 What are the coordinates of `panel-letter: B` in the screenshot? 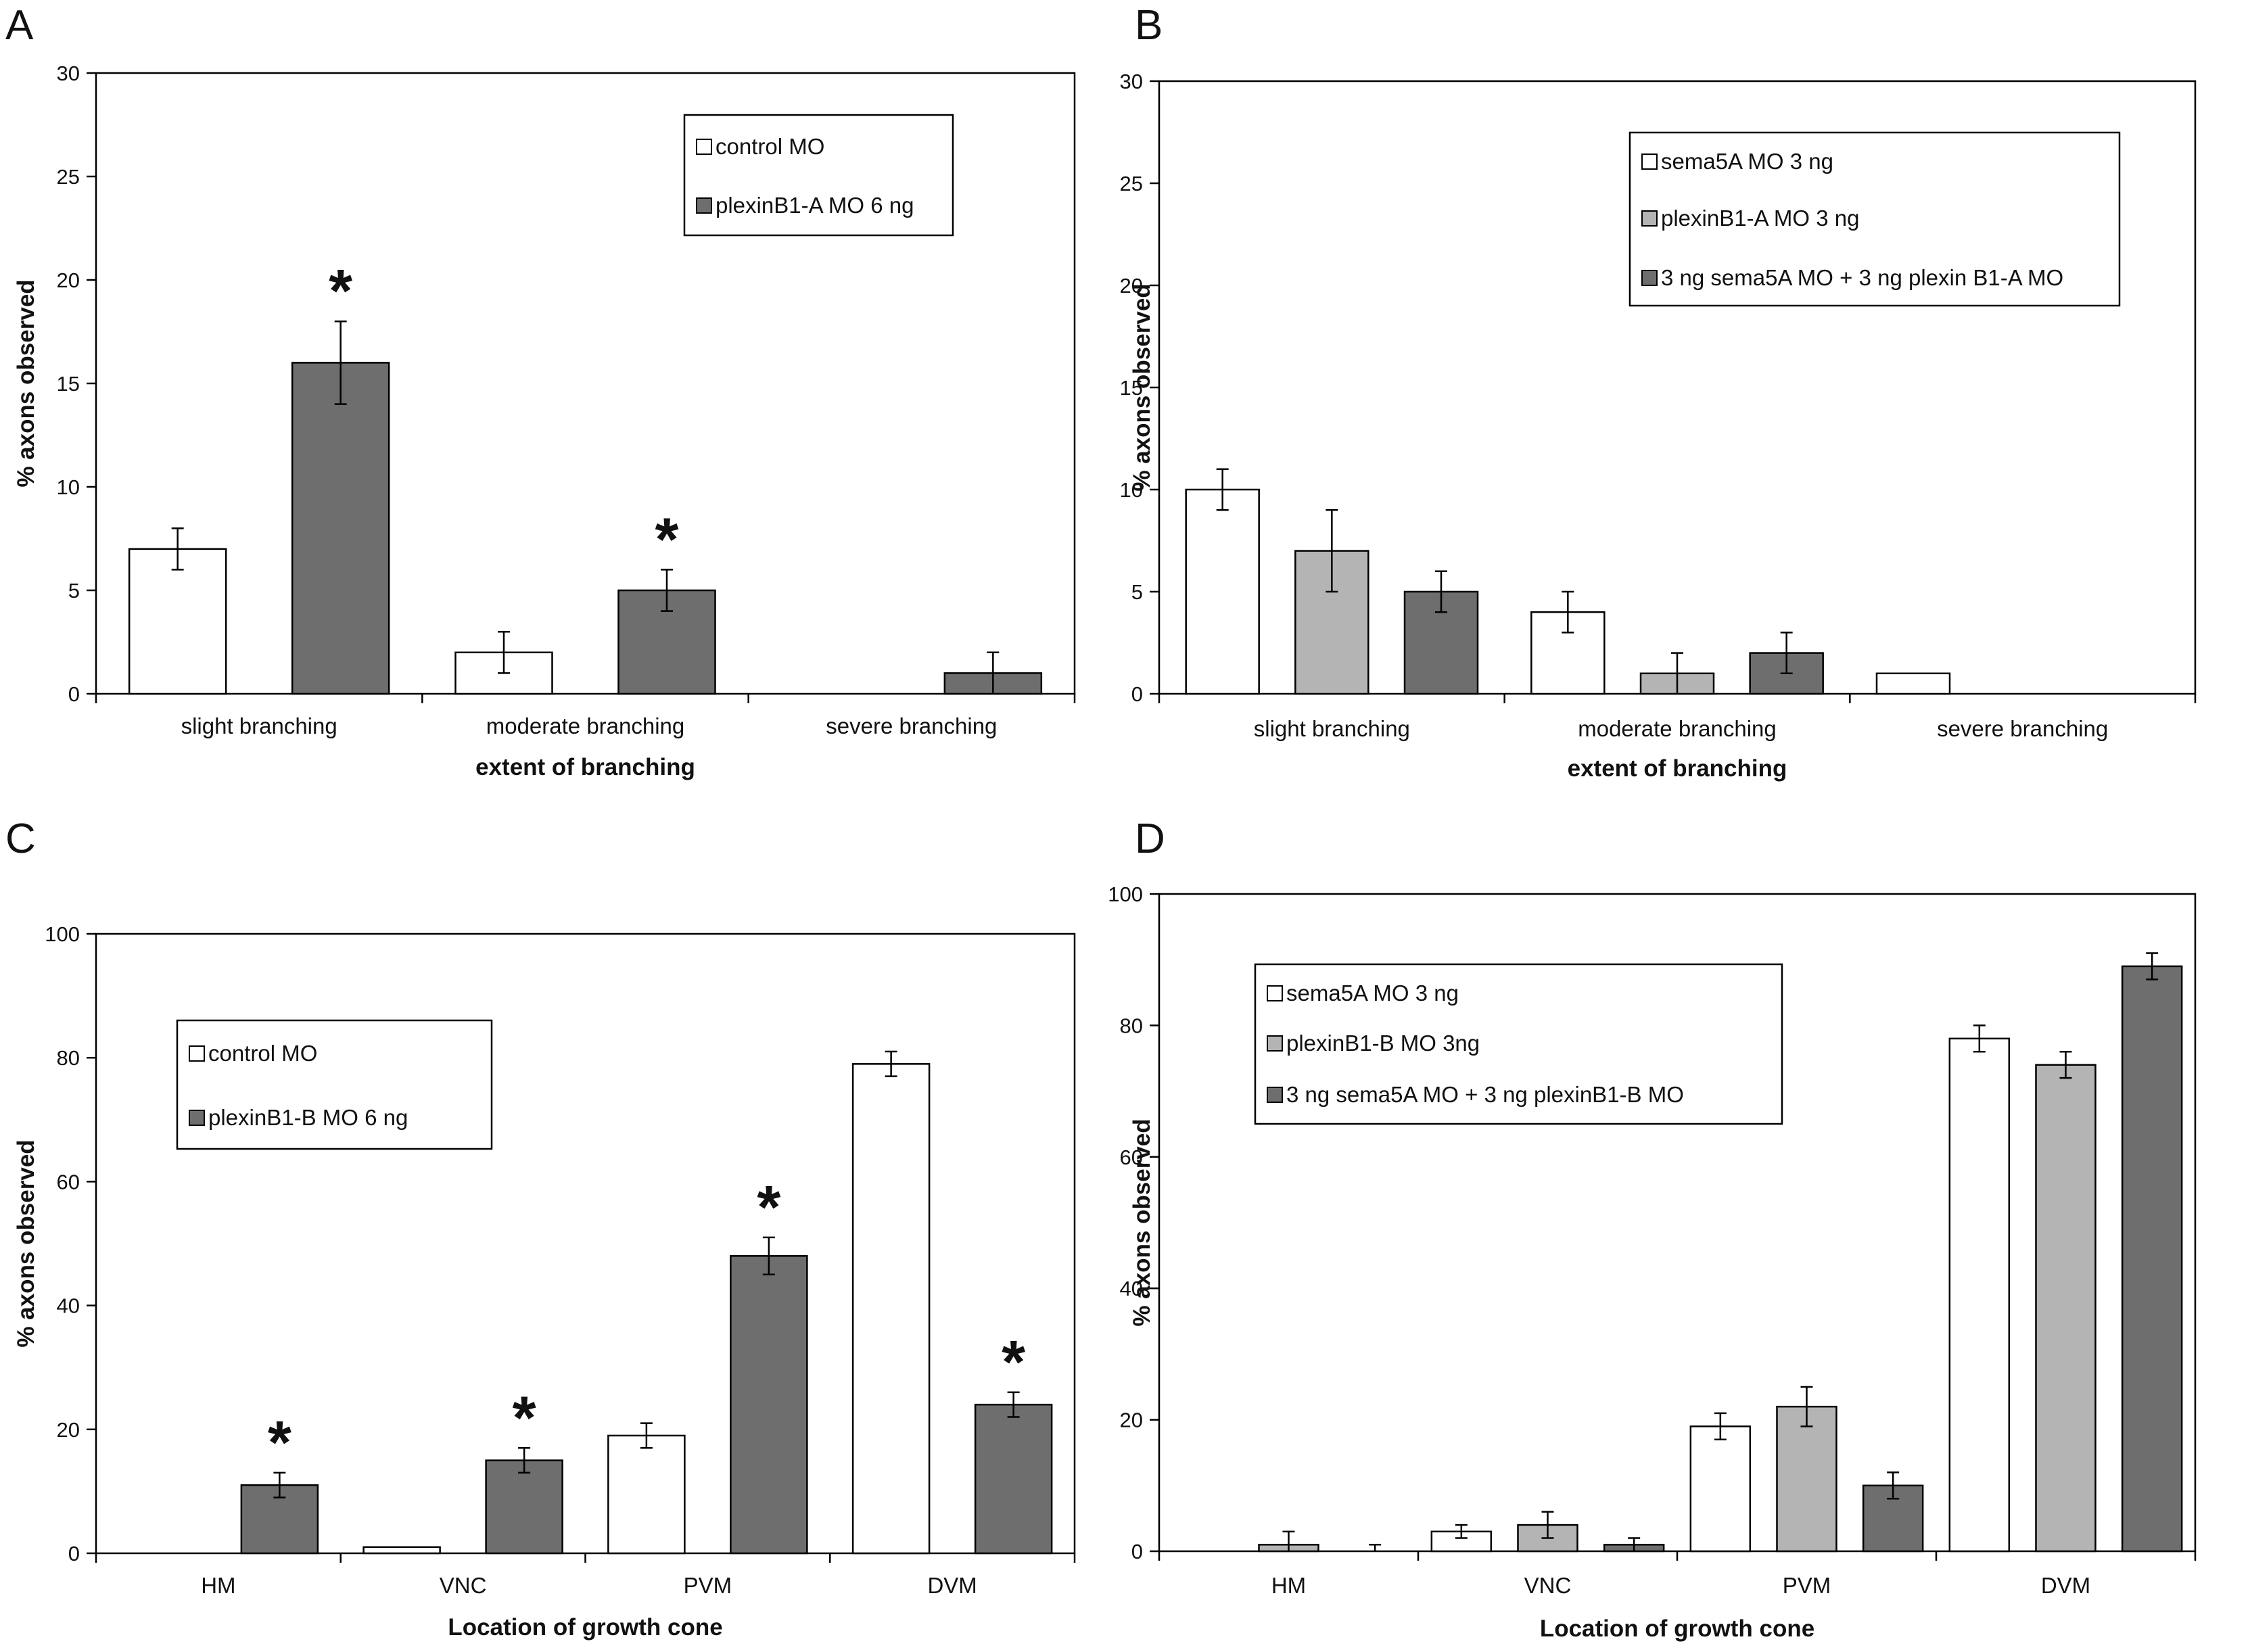 It's located at (1149, 26).